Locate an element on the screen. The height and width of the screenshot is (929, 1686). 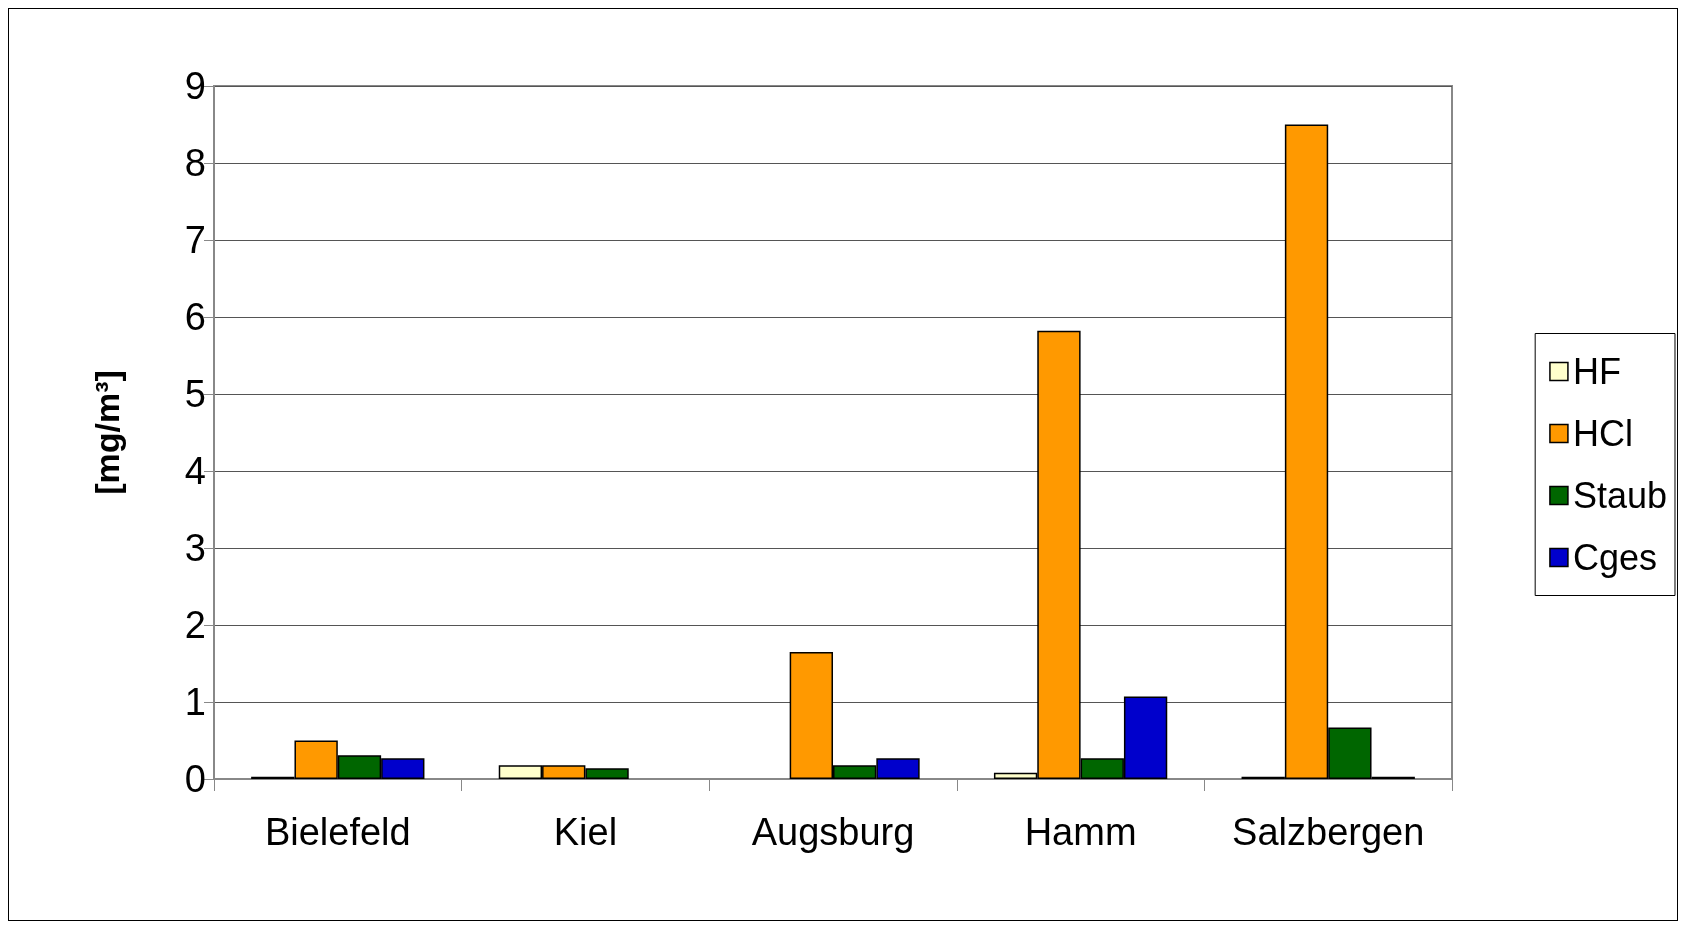
y-axis-title: [mg/m³] is located at coordinates (107, 432).